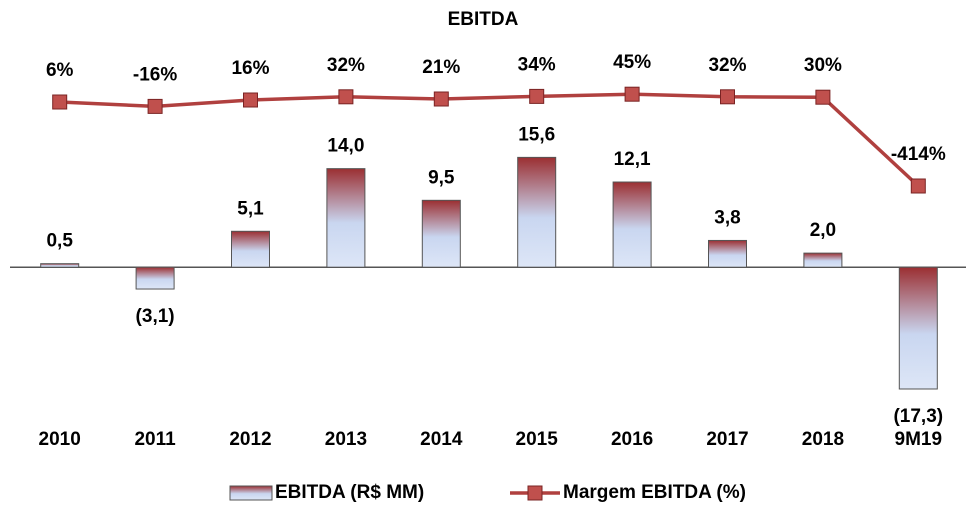 The width and height of the screenshot is (966, 512). What do you see at coordinates (441, 439) in the screenshot?
I see `x-tick-label: 2014` at bounding box center [441, 439].